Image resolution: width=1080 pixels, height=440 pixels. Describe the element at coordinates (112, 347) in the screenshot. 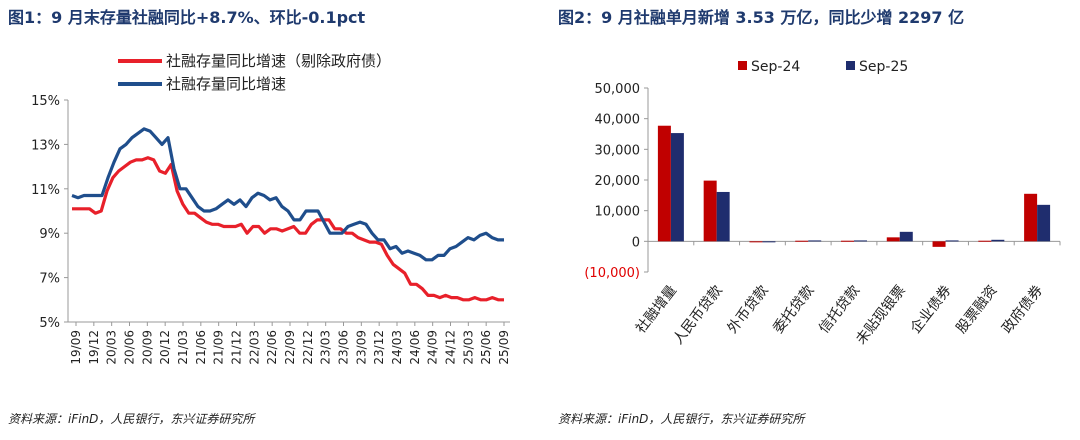

I see `chart1-x-tick-label: 20/03` at that location.